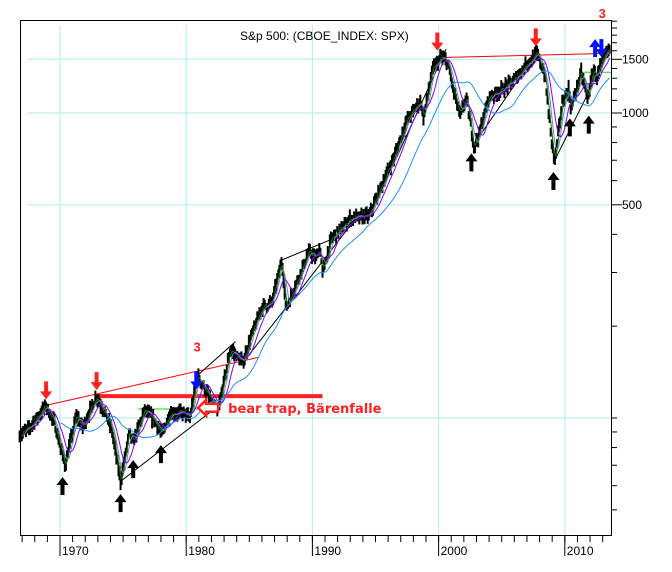 This screenshot has width=672, height=572. Describe the element at coordinates (324, 36) in the screenshot. I see `chart-title: S&p 500: (CBOE_INDEX: SPX)` at that location.